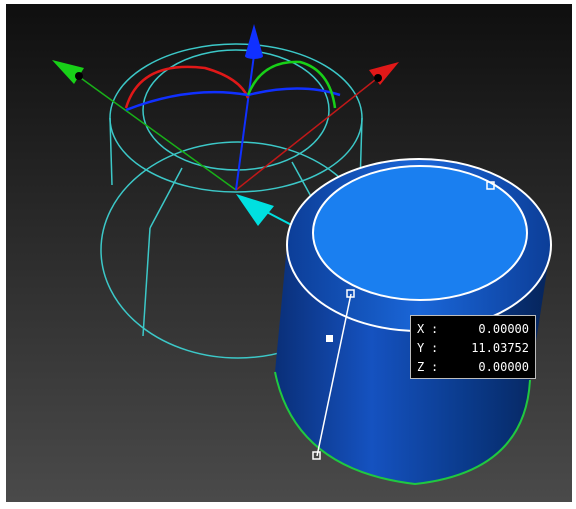  Describe the element at coordinates (500, 347) in the screenshot. I see `coord-value-y: 11.03752` at that location.